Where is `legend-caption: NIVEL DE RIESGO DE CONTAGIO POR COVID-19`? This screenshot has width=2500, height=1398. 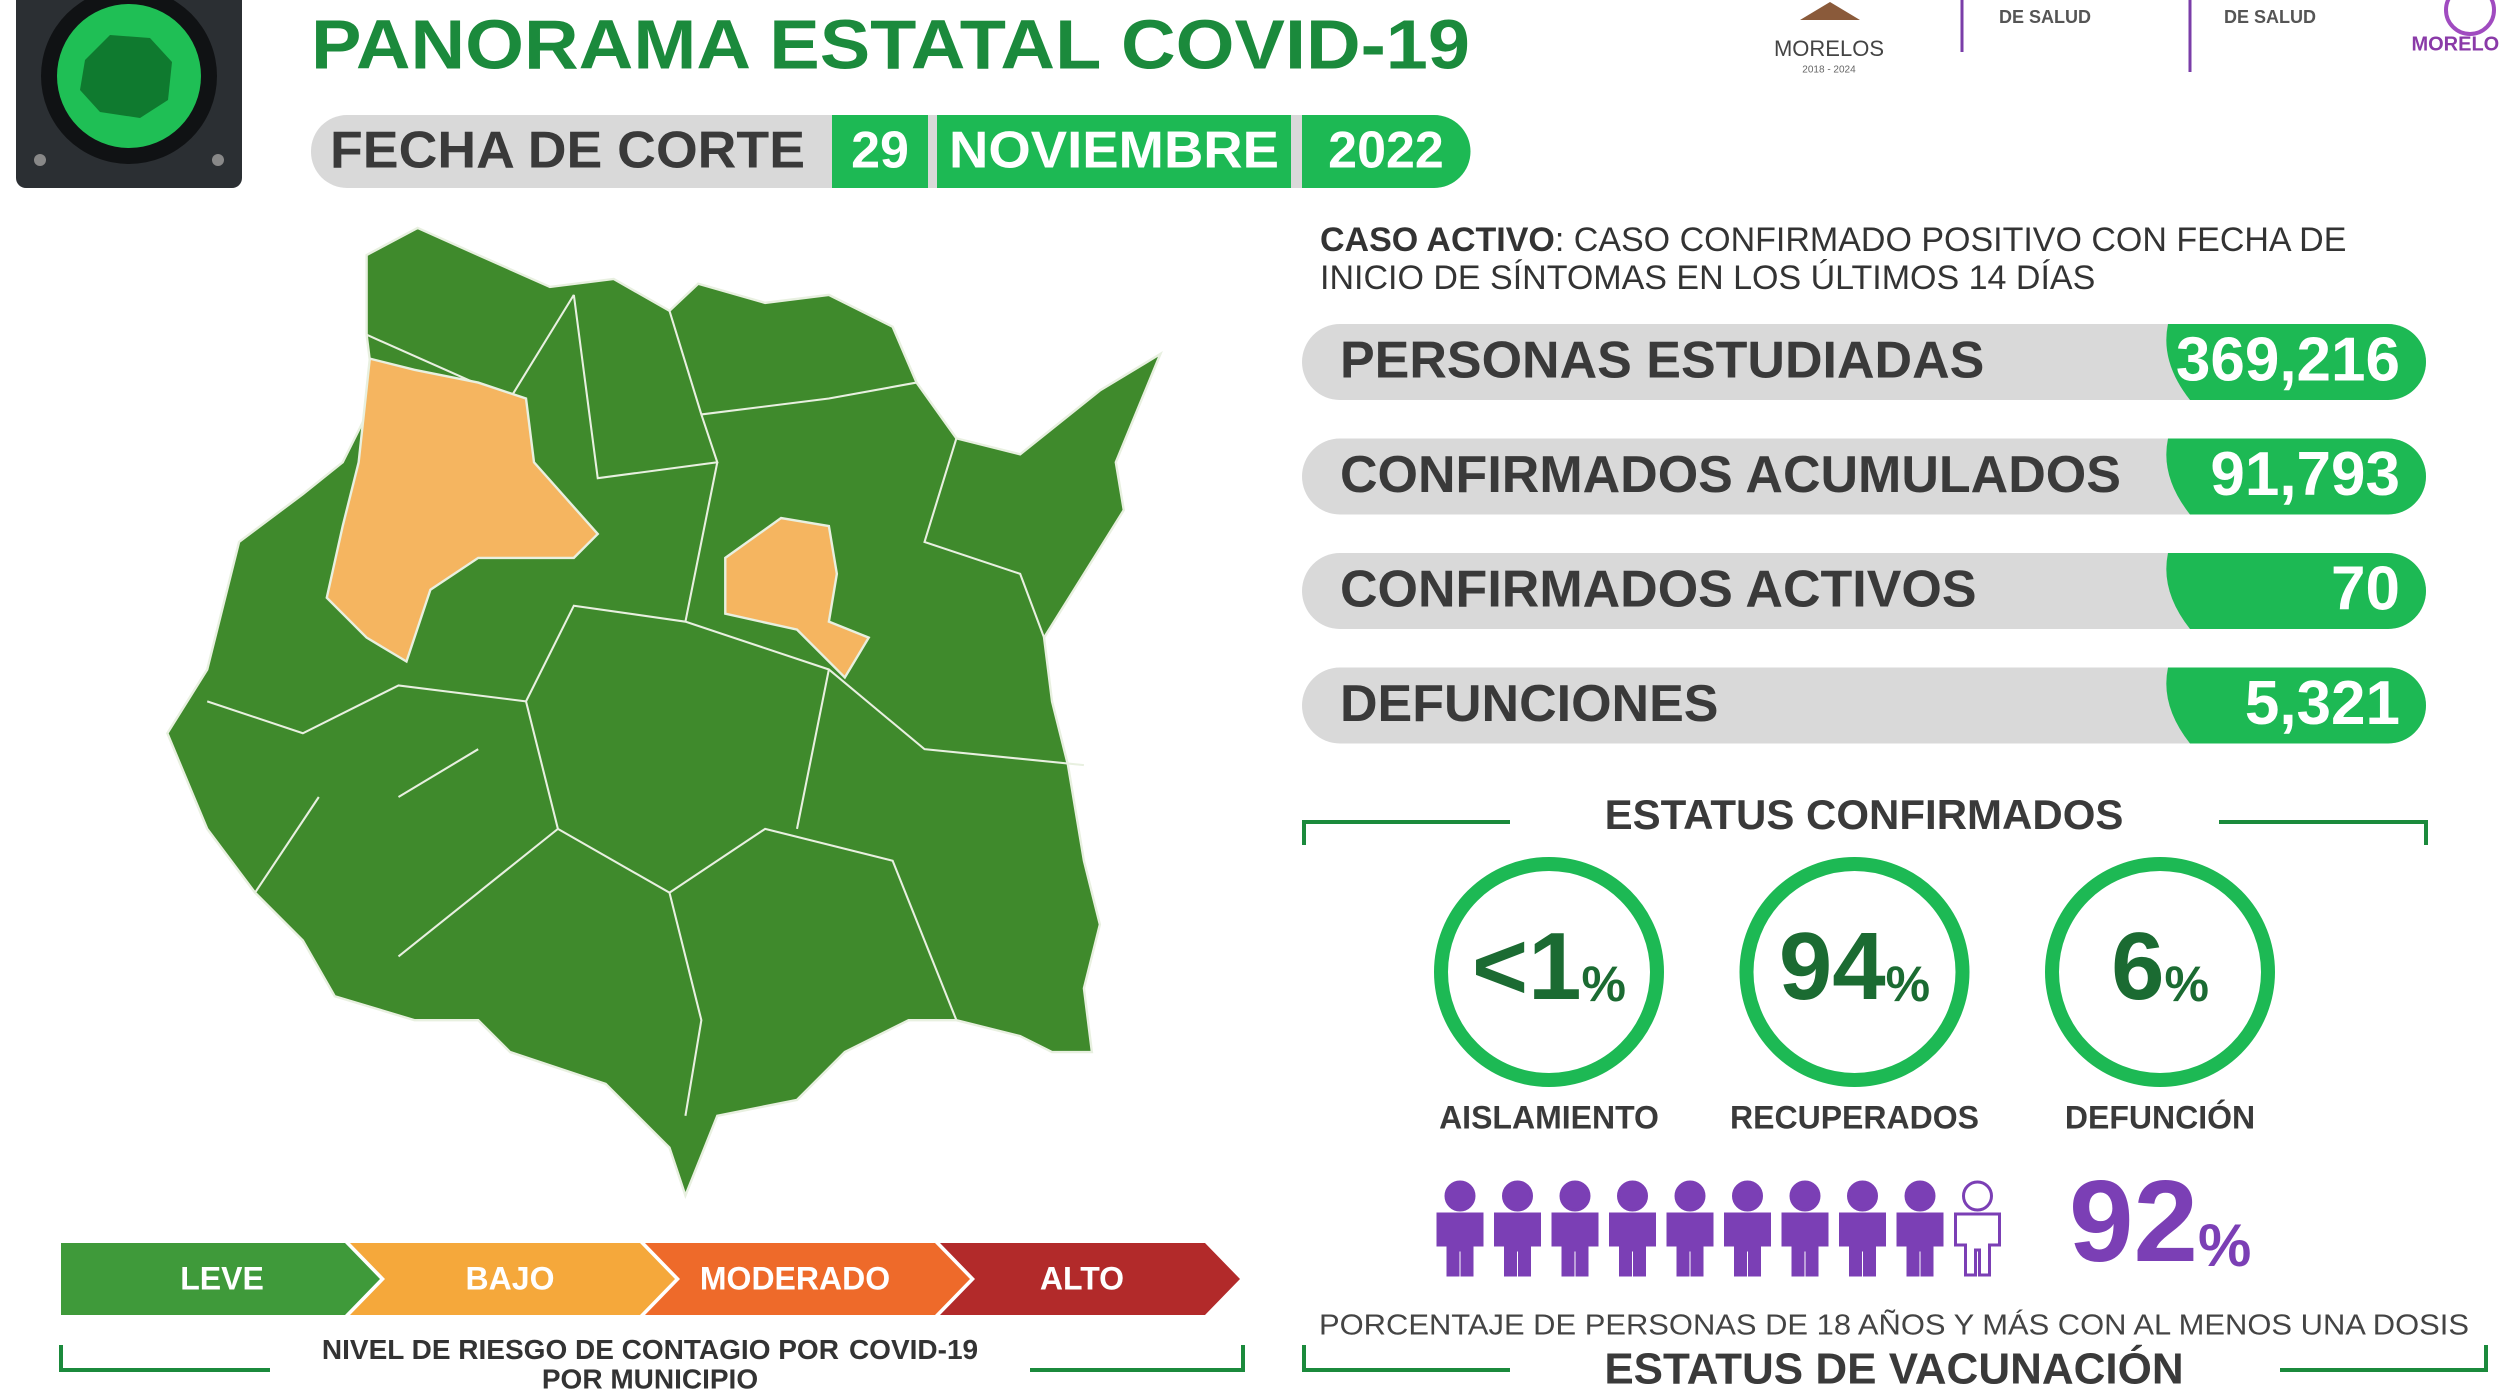
legend-caption: NIVEL DE RIESGO DE CONTAGIO POR COVID-19 is located at coordinates (650, 1349).